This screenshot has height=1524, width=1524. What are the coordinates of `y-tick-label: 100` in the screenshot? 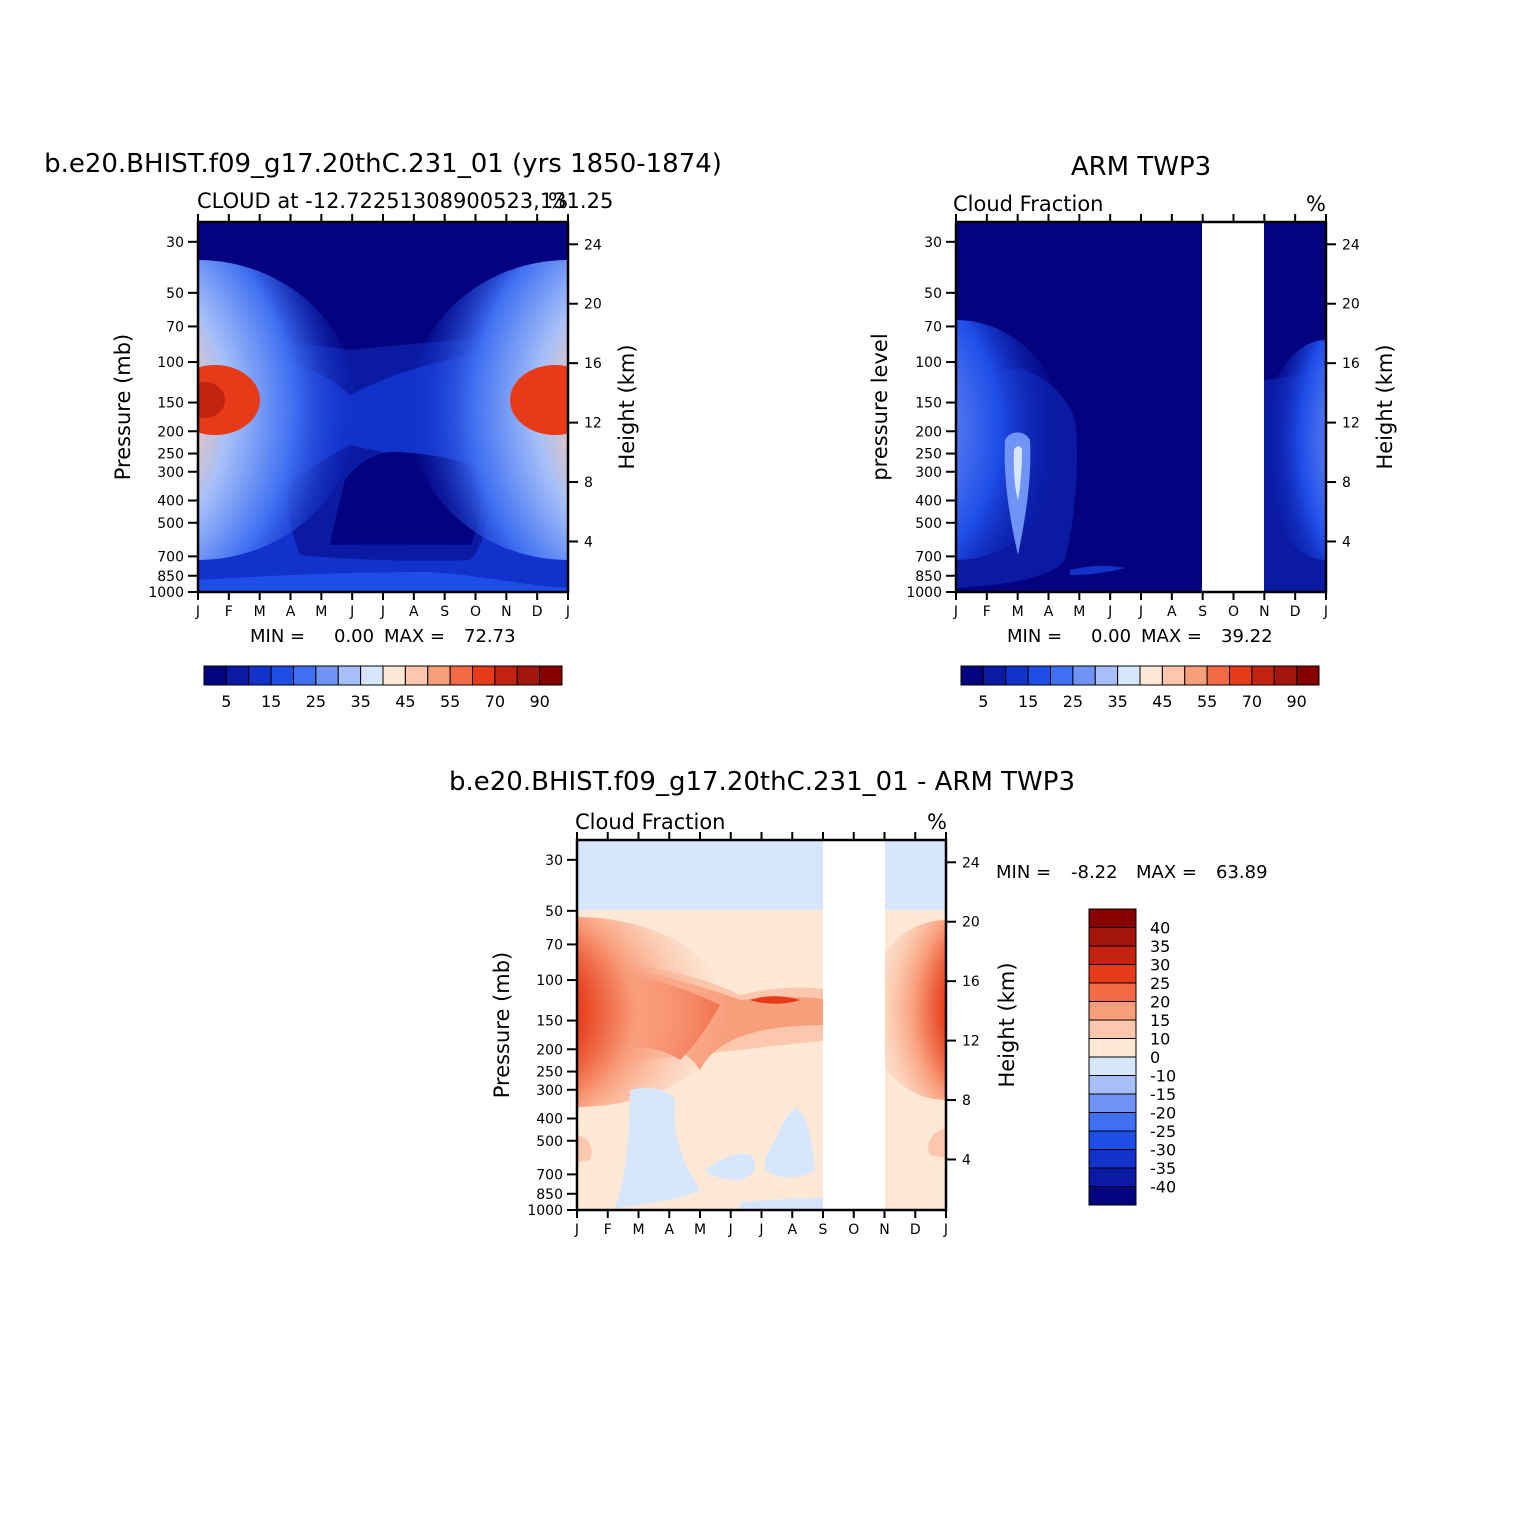 It's located at (549, 981).